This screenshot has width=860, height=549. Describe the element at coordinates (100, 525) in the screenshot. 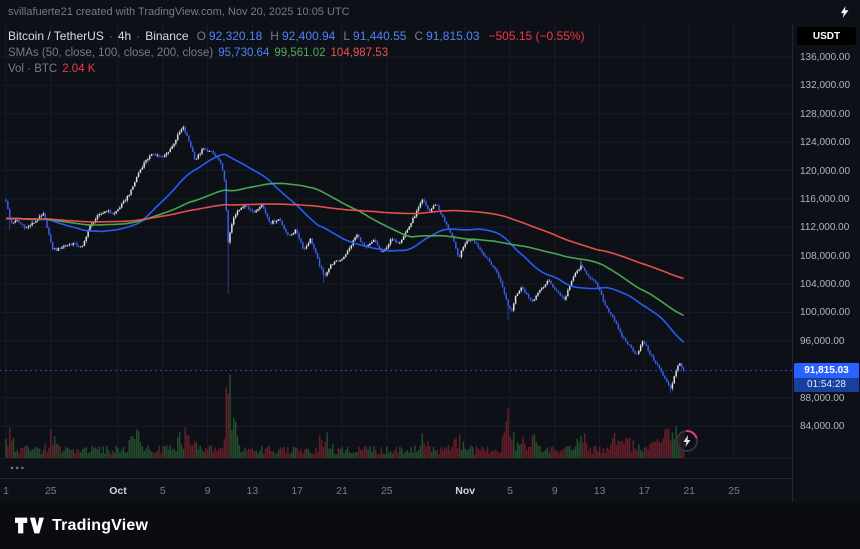

I see `tradingview-wordmark: TradingView` at that location.